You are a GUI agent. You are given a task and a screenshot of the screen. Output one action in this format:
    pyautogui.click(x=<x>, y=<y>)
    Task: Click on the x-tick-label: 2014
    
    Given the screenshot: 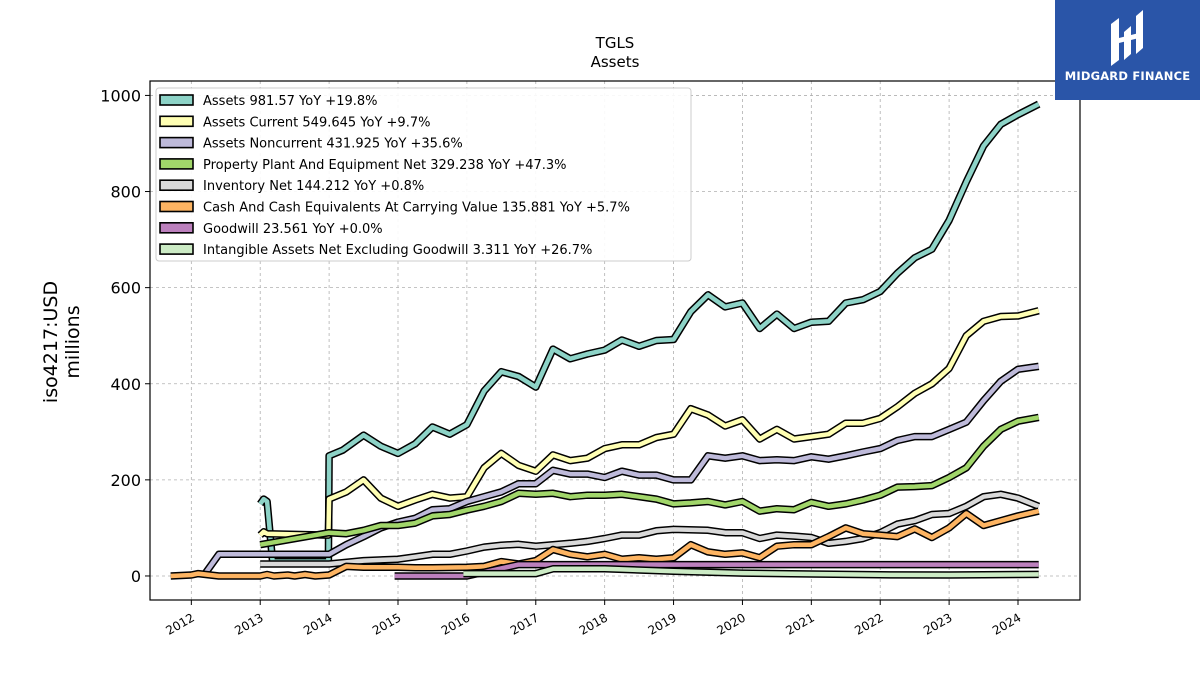 What is the action you would take?
    pyautogui.click(x=317, y=623)
    